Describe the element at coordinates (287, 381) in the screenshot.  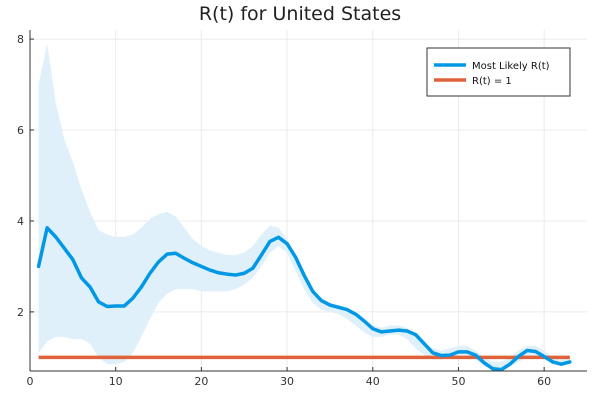
I see `x-tick-label: 30` at that location.